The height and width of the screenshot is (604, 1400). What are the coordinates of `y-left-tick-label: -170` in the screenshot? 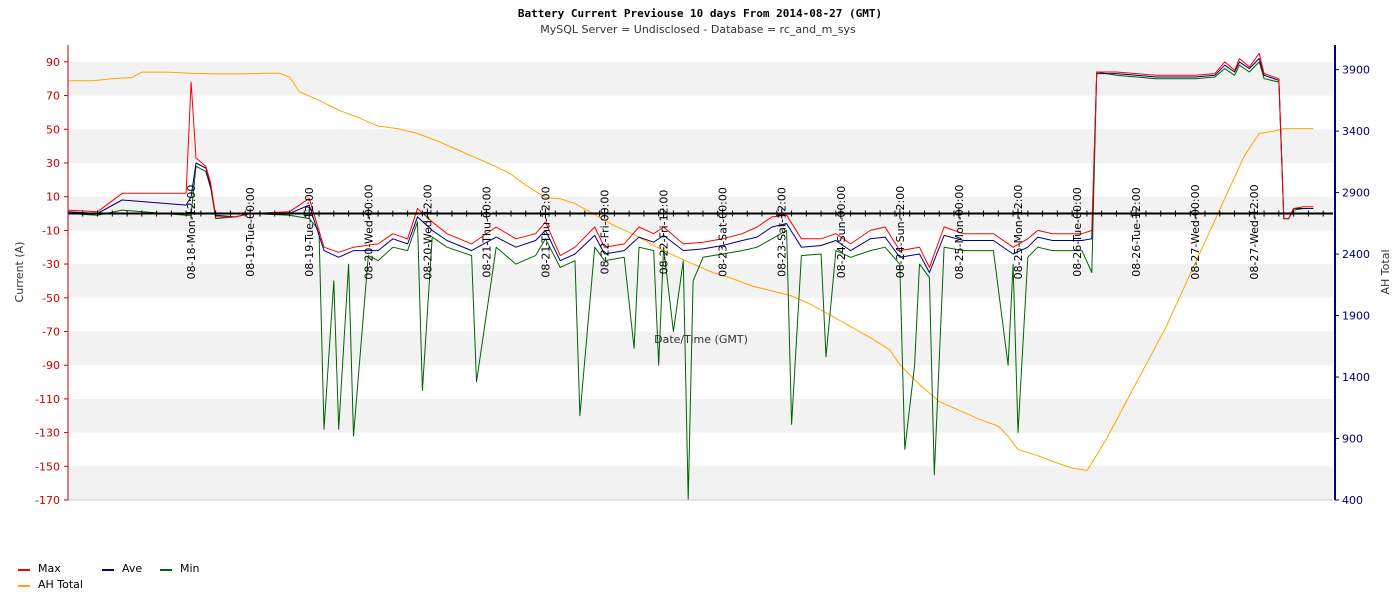 It's located at (47, 500).